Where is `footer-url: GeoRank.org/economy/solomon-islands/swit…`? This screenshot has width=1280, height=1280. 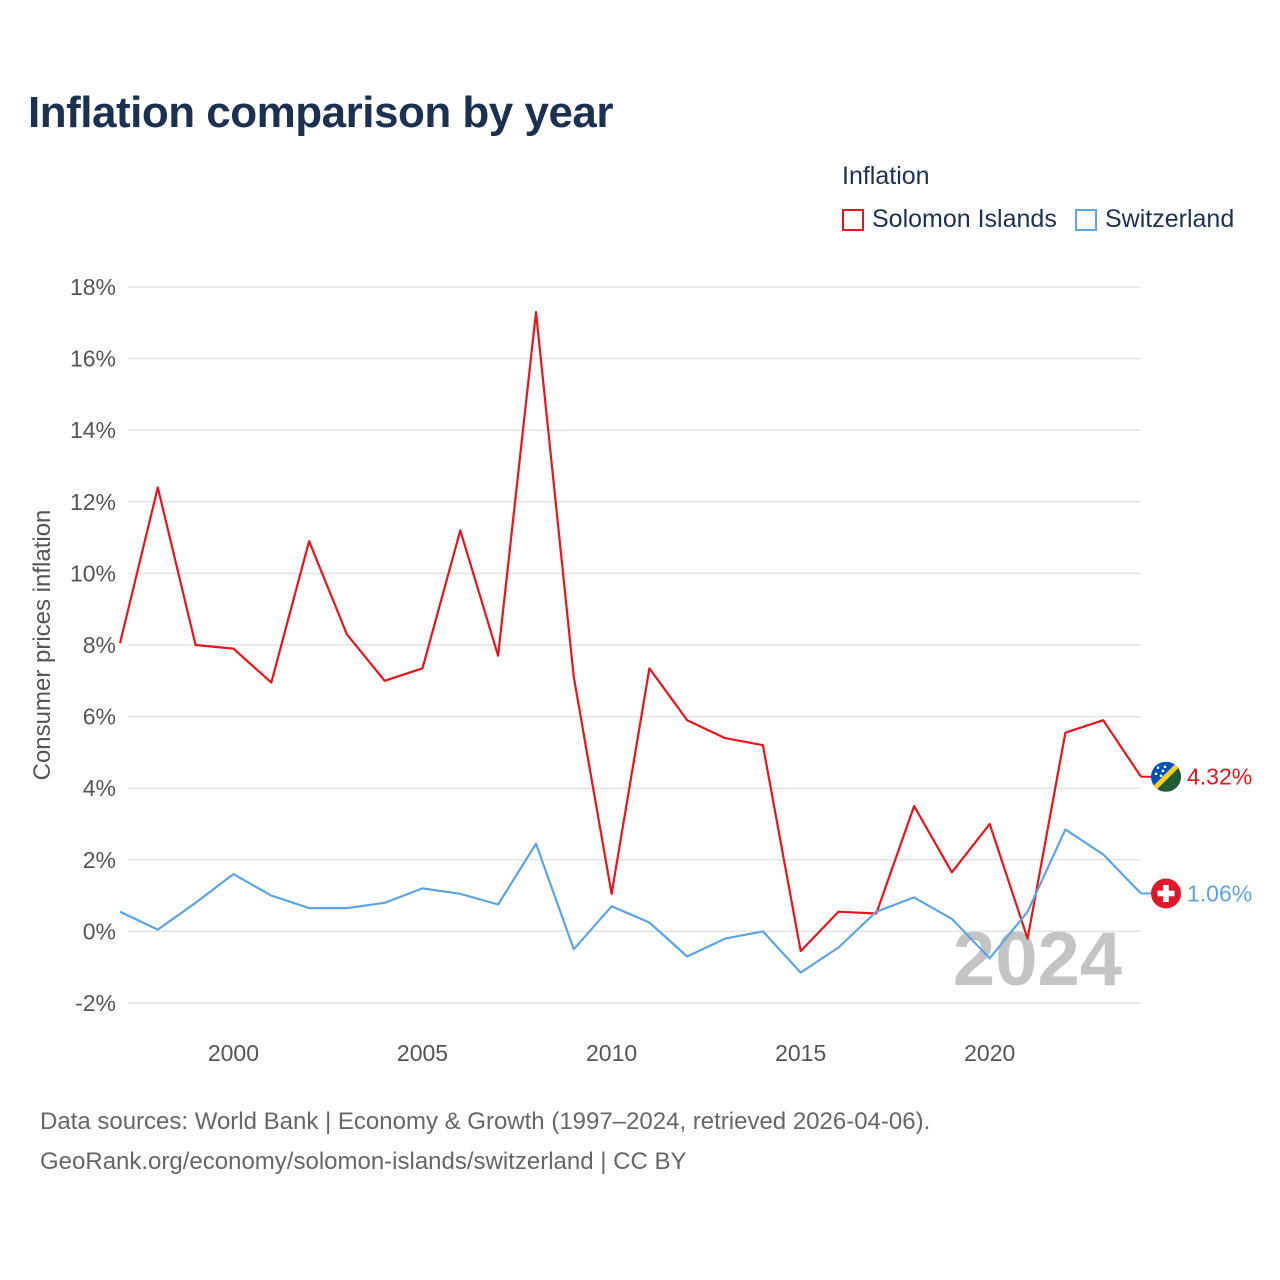
footer-url: GeoRank.org/economy/solomon-islands/swit… is located at coordinates (363, 1161).